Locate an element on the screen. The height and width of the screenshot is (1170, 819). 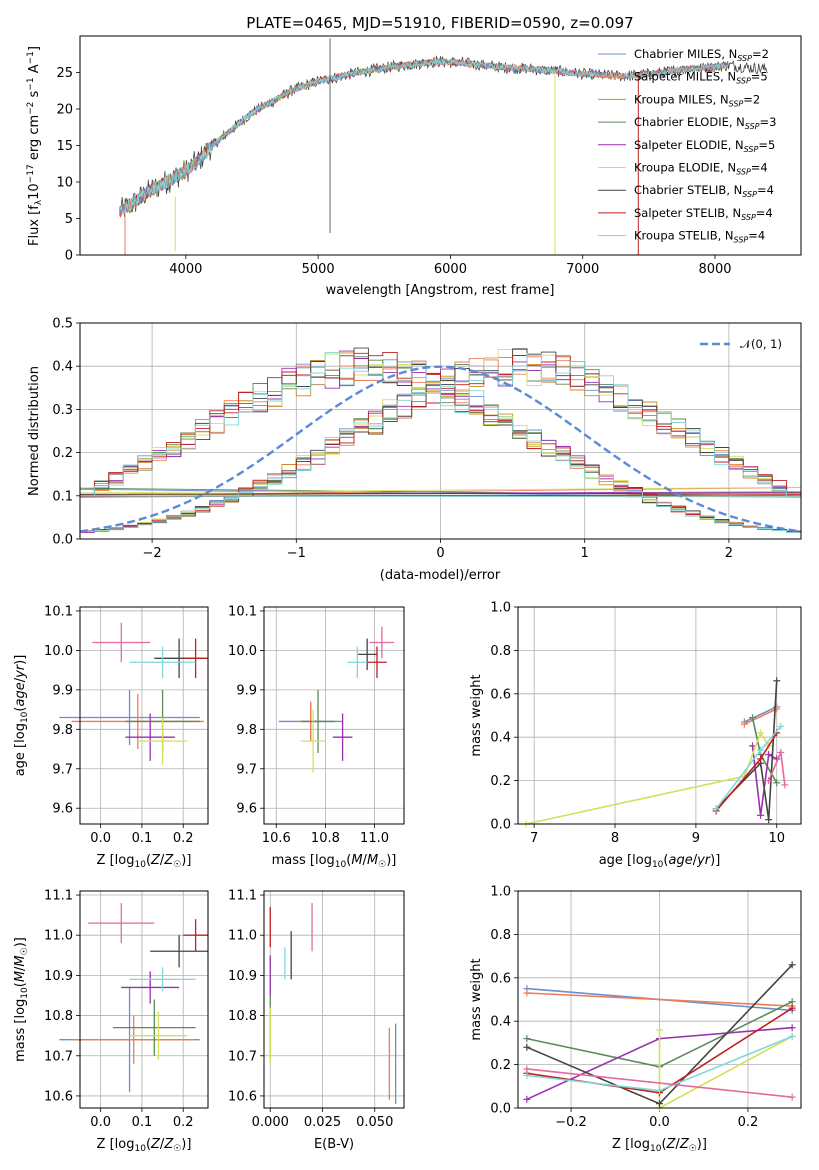
y-tick-label: 10.8 is located at coordinates (58, 1016).